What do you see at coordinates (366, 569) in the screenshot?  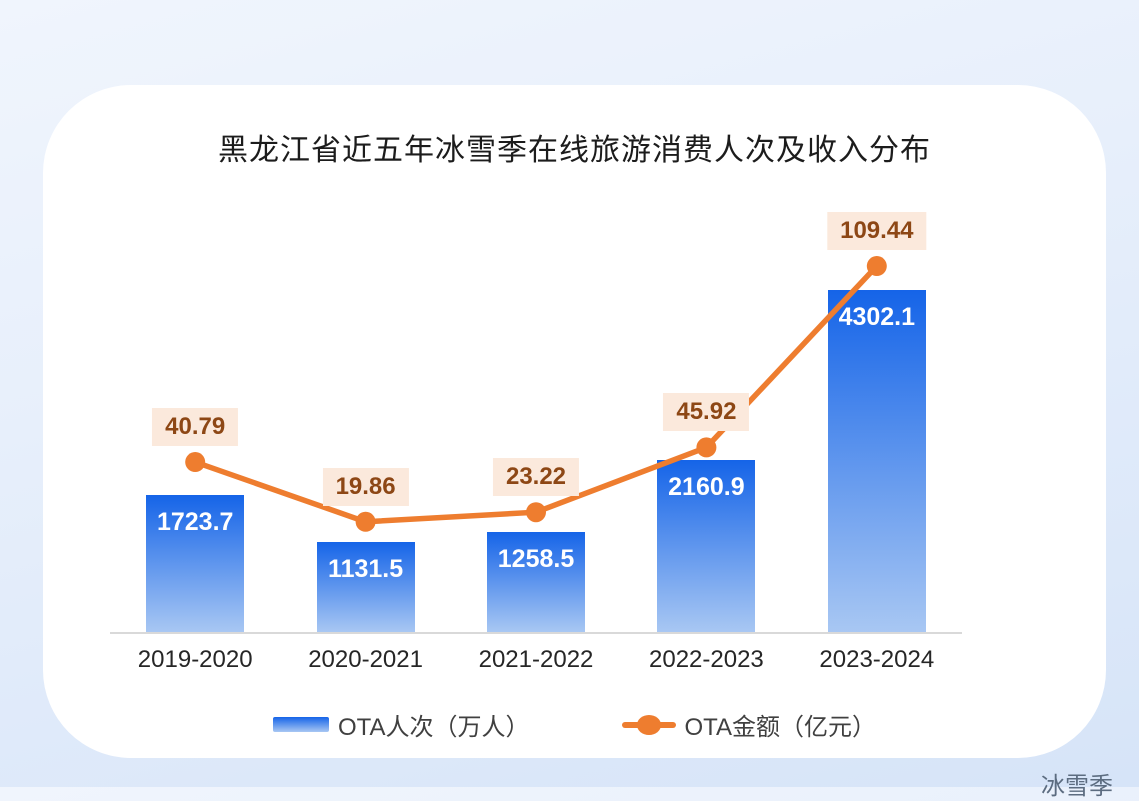 I see `bar-value-label: 1131.5` at bounding box center [366, 569].